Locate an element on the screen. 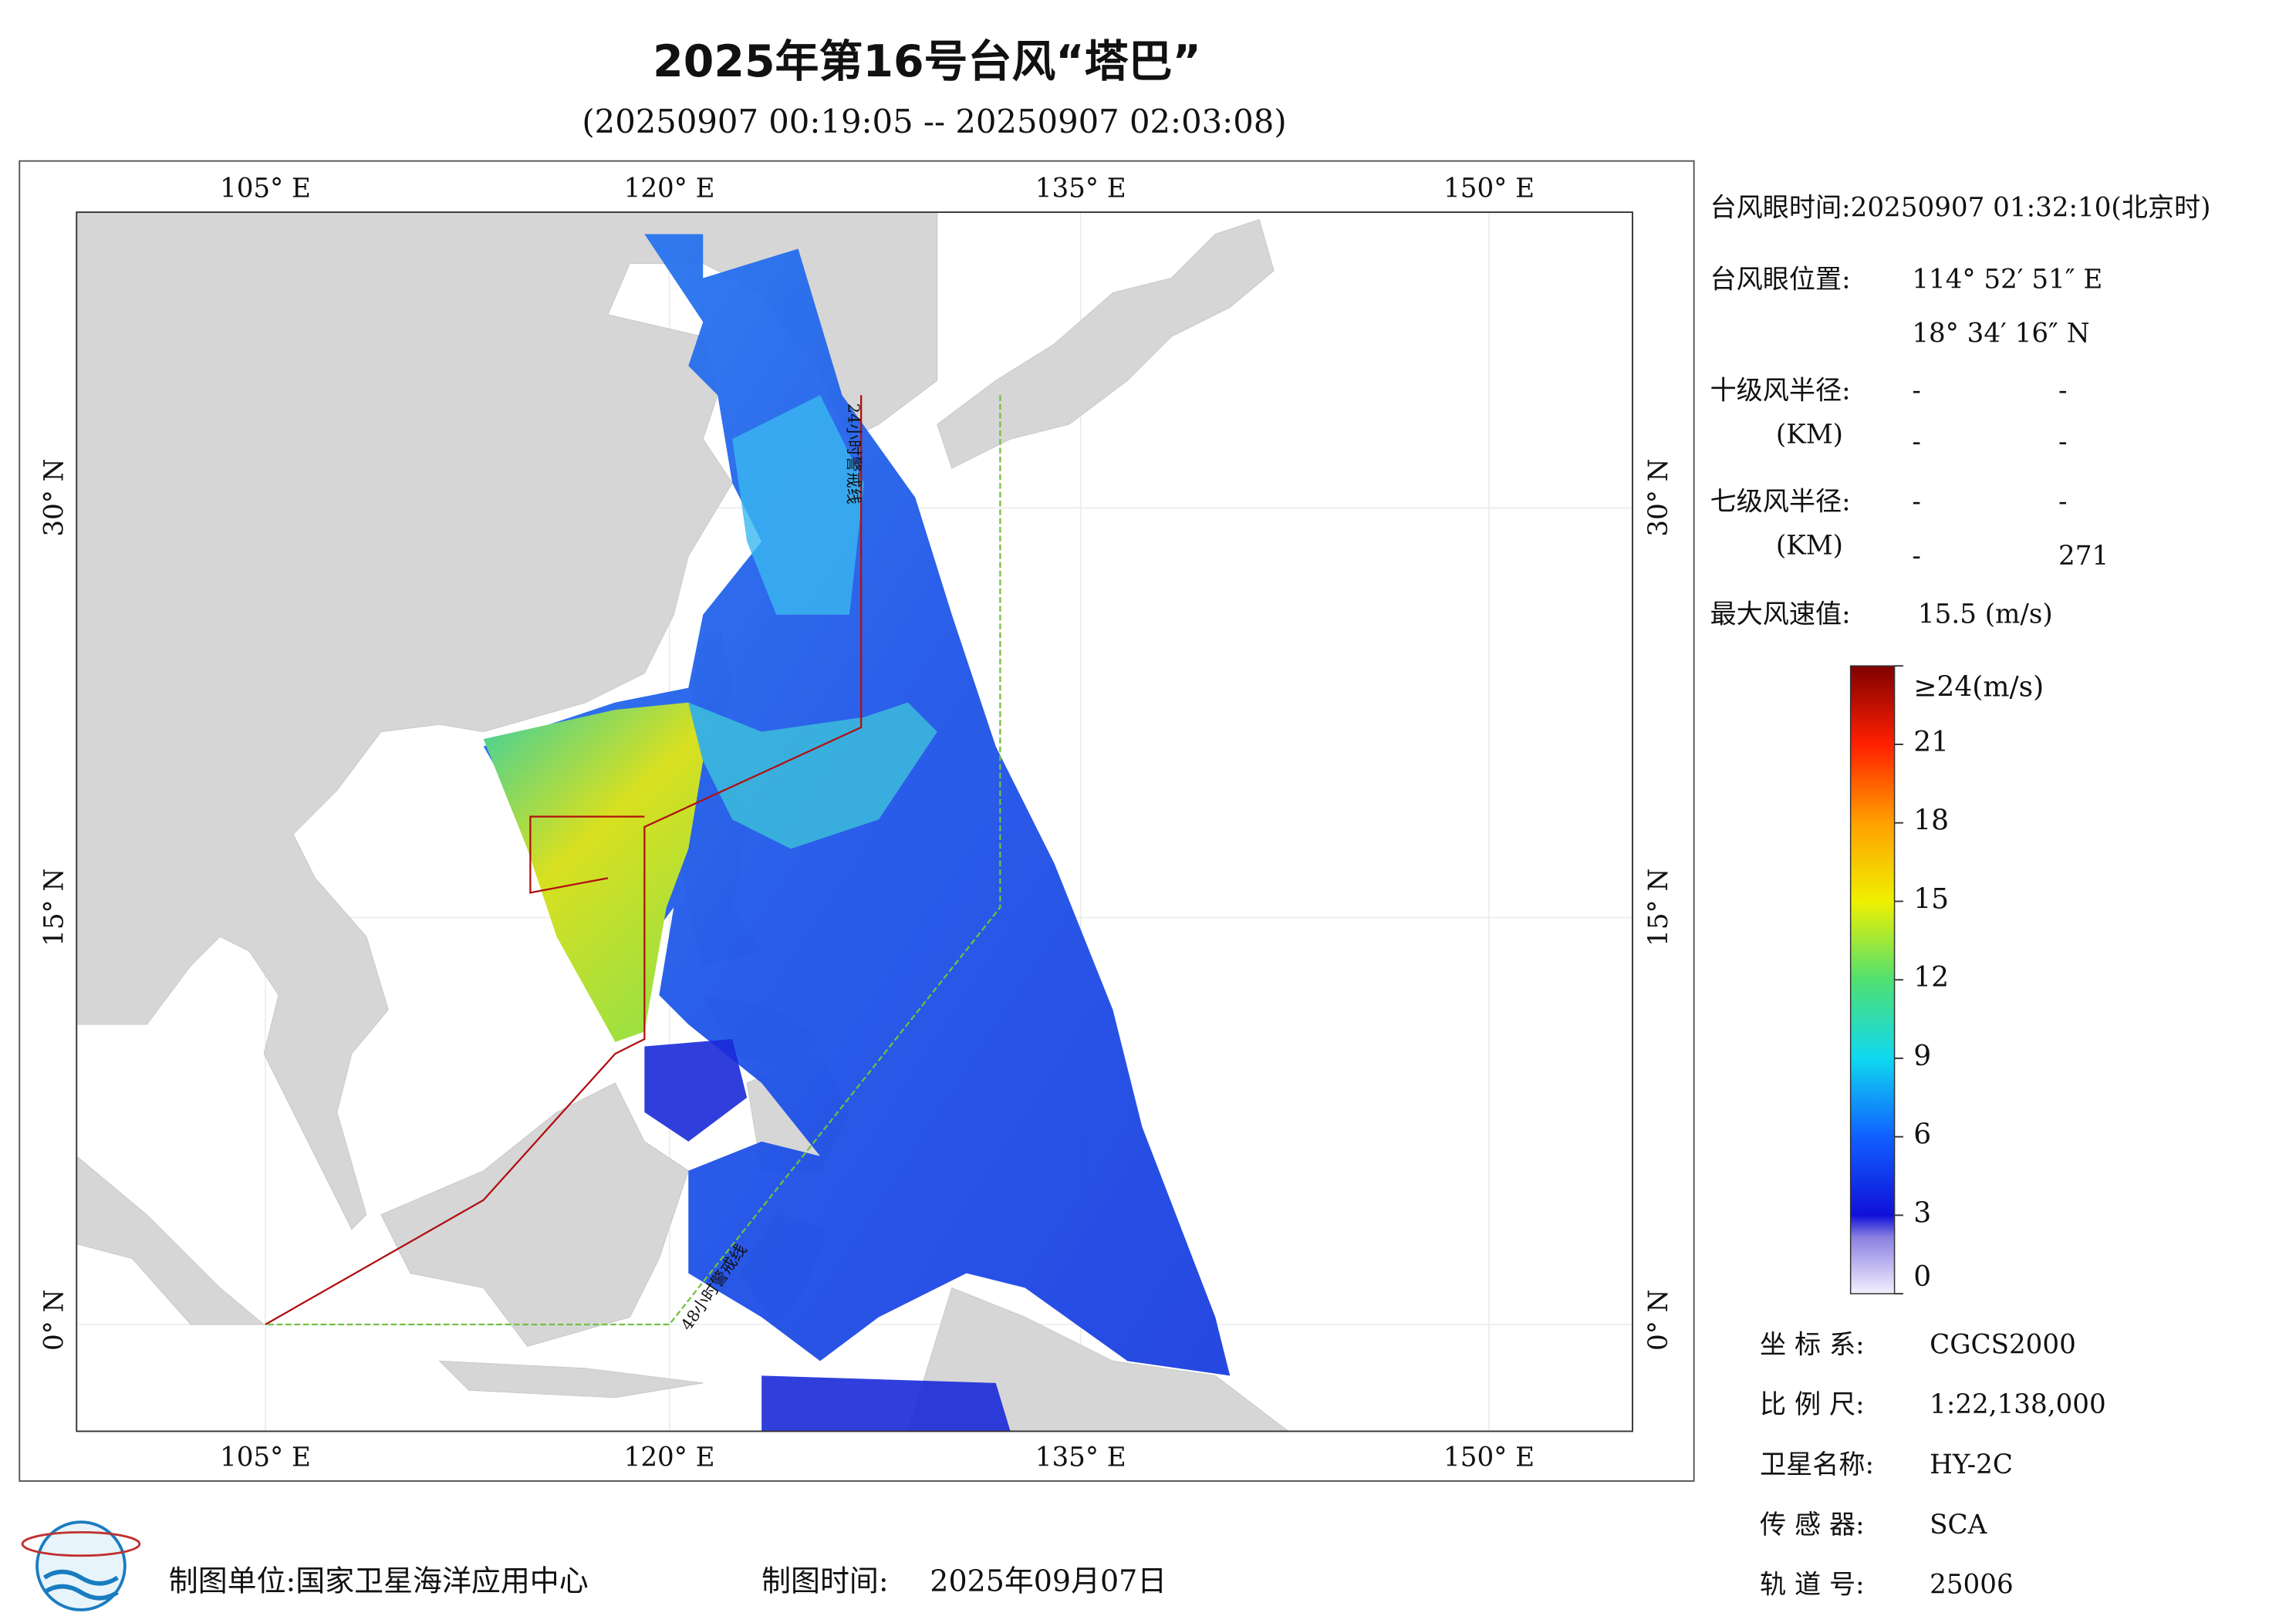 The image size is (2296, 1623). meta-value: SCA is located at coordinates (1959, 1525).